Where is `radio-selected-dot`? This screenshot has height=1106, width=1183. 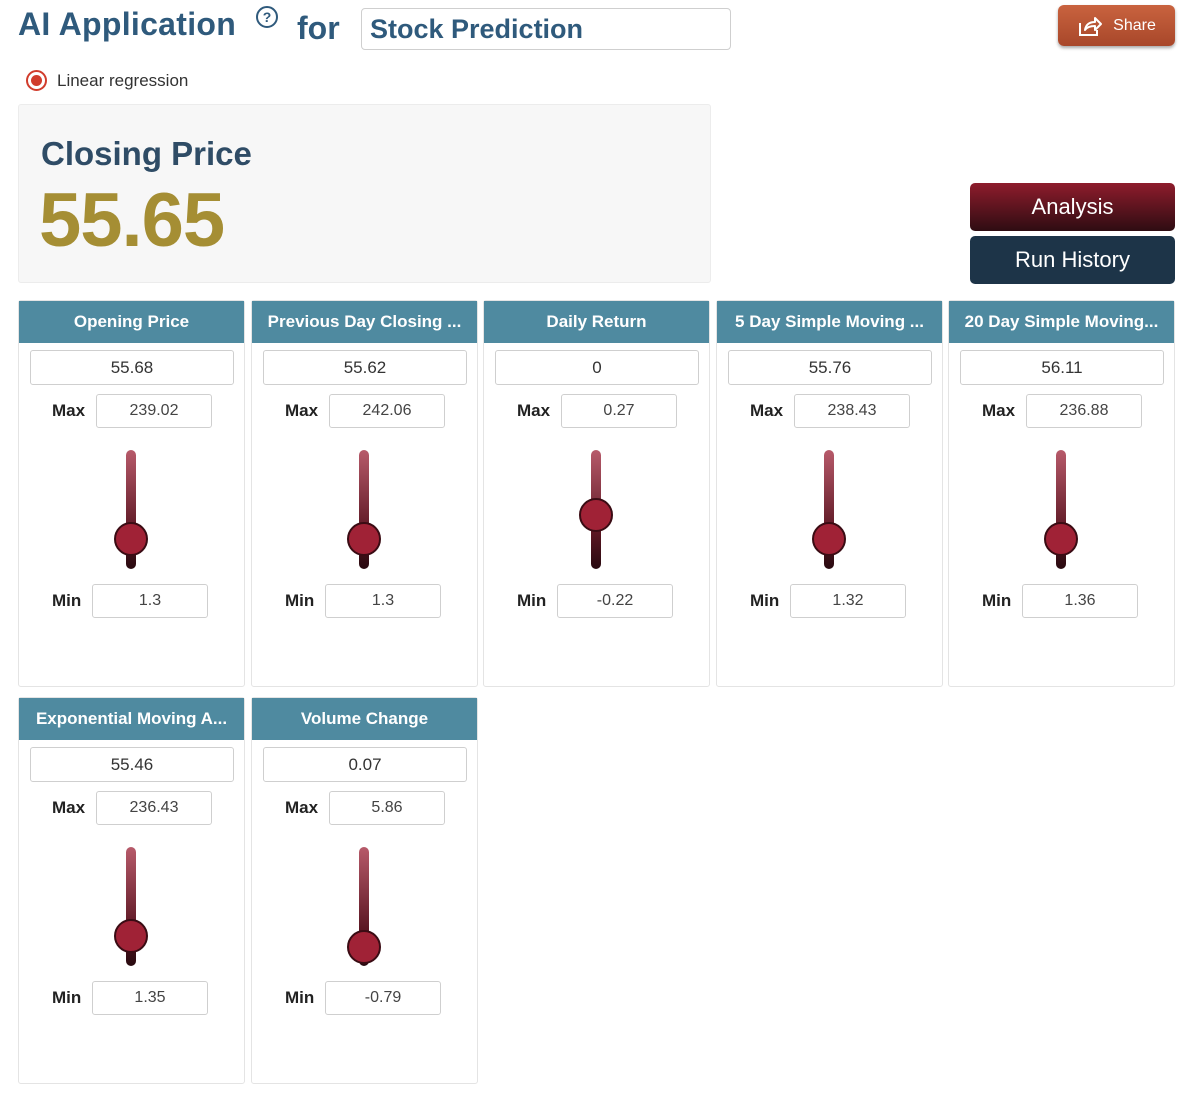
radio-selected-dot is located at coordinates (36, 80).